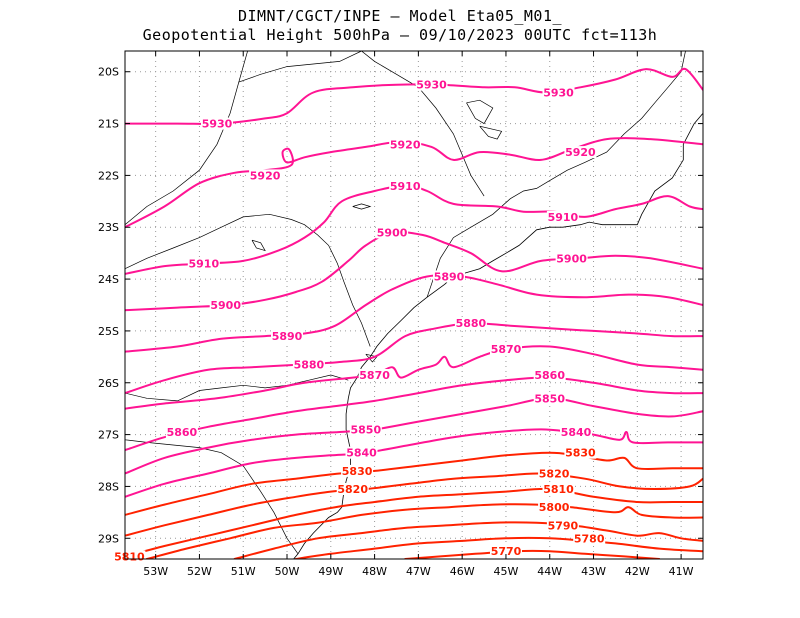  I want to click on contour-label-5790: 5790, so click(563, 525).